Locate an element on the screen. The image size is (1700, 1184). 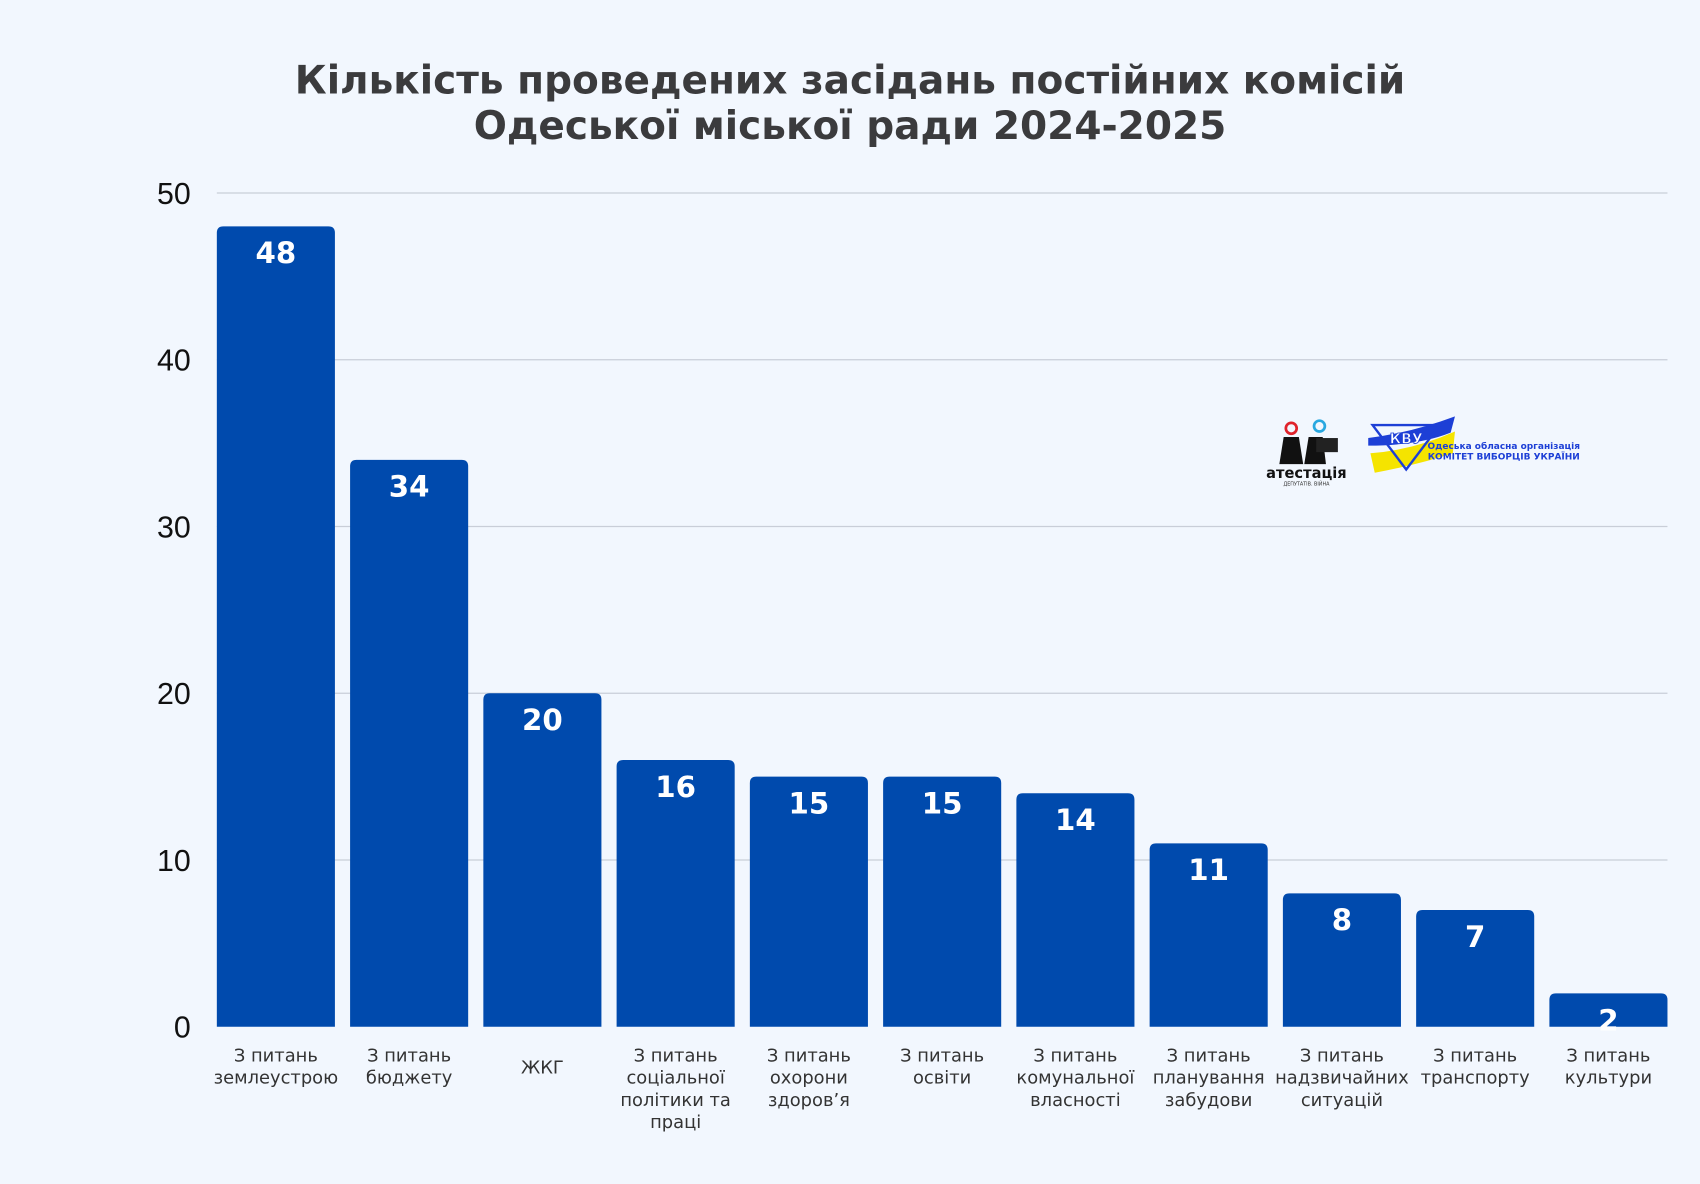
y-tick-label: 10 is located at coordinates (174, 861).